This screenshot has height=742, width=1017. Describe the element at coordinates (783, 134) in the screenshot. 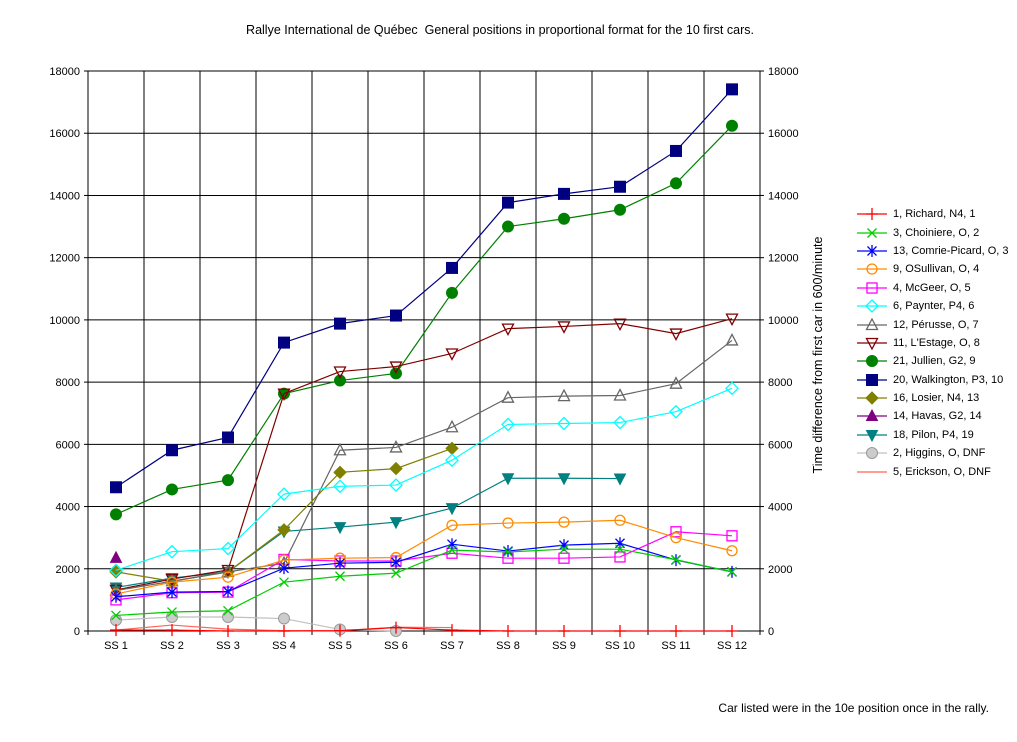

I see `y-tick-right: 16000` at that location.